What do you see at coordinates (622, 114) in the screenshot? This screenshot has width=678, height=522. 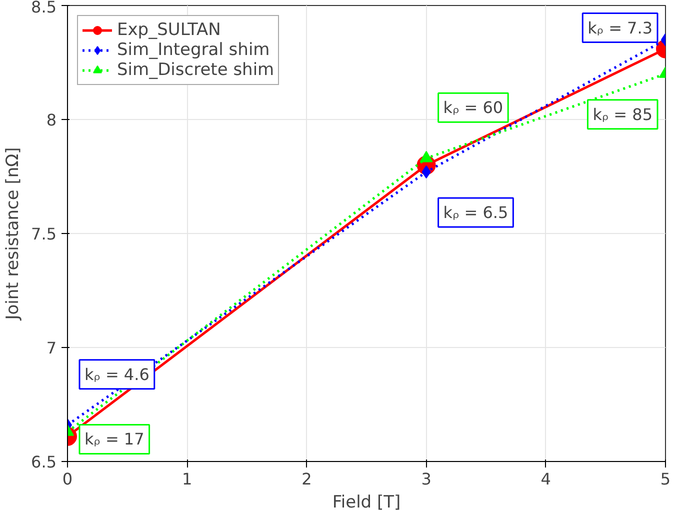 I see `annotation: kᵨ = 85` at bounding box center [622, 114].